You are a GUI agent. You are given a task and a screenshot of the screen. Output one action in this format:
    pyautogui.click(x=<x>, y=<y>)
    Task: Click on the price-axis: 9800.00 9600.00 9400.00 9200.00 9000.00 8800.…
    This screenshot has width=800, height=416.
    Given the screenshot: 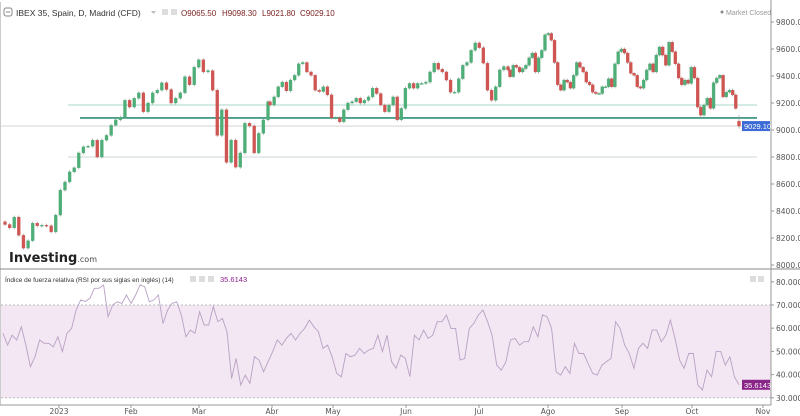 What is the action you would take?
    pyautogui.click(x=785, y=144)
    